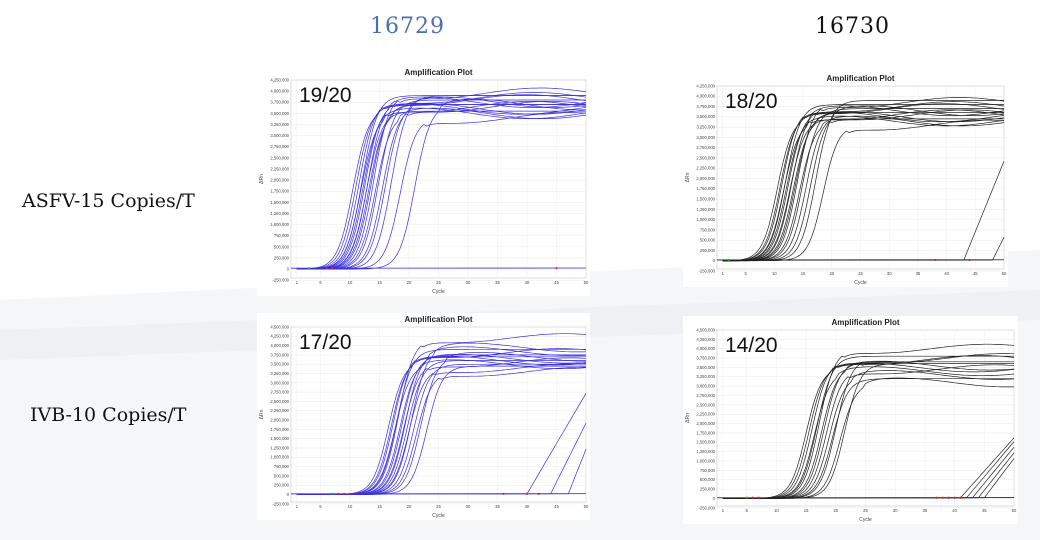 The height and width of the screenshot is (540, 1040). Describe the element at coordinates (320, 506) in the screenshot. I see `x-tick-label: 5` at that location.